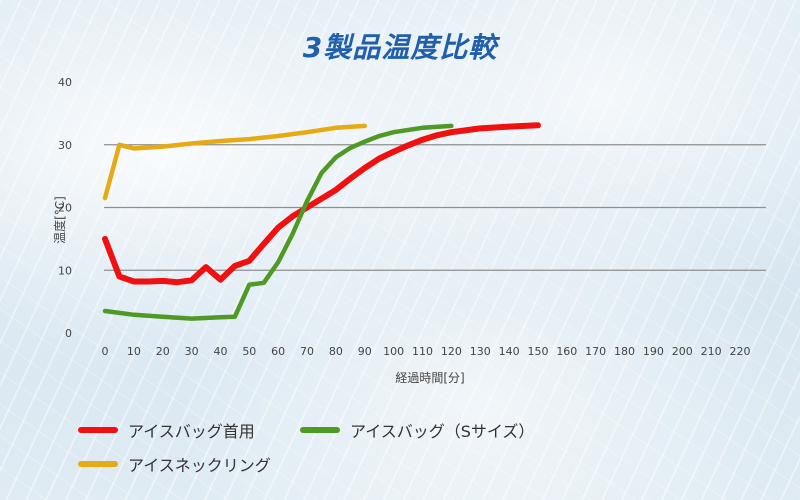  Describe the element at coordinates (393, 351) in the screenshot. I see `x-tick-label: 100` at that location.